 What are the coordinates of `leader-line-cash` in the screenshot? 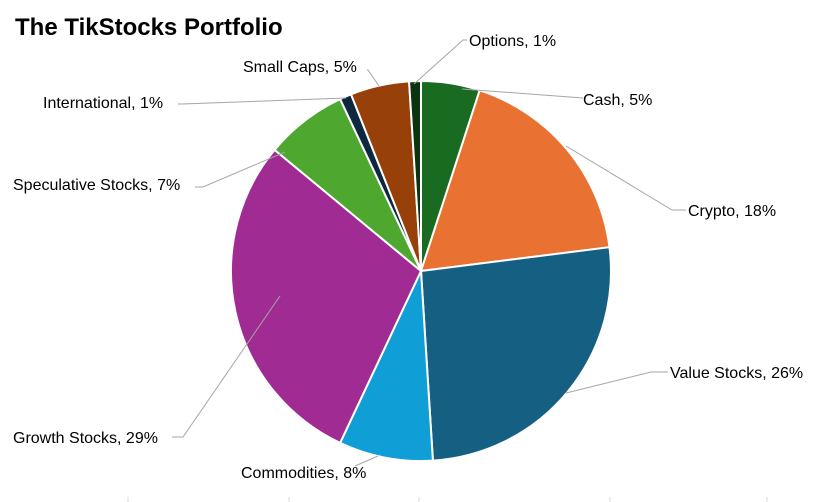 It's located at (522, 93).